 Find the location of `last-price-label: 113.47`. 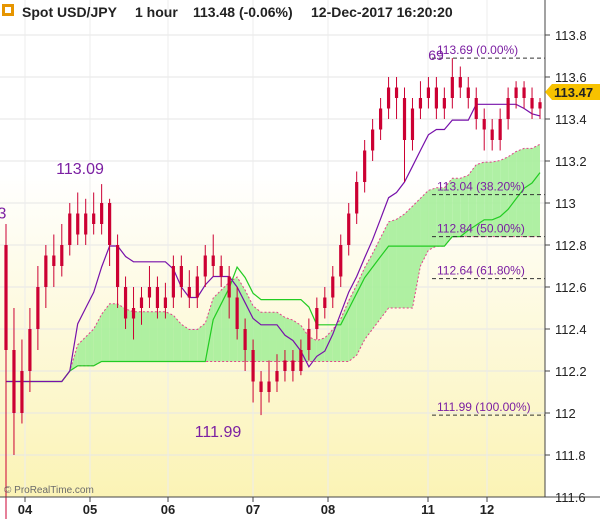

last-price-label: 113.47 is located at coordinates (573, 92).